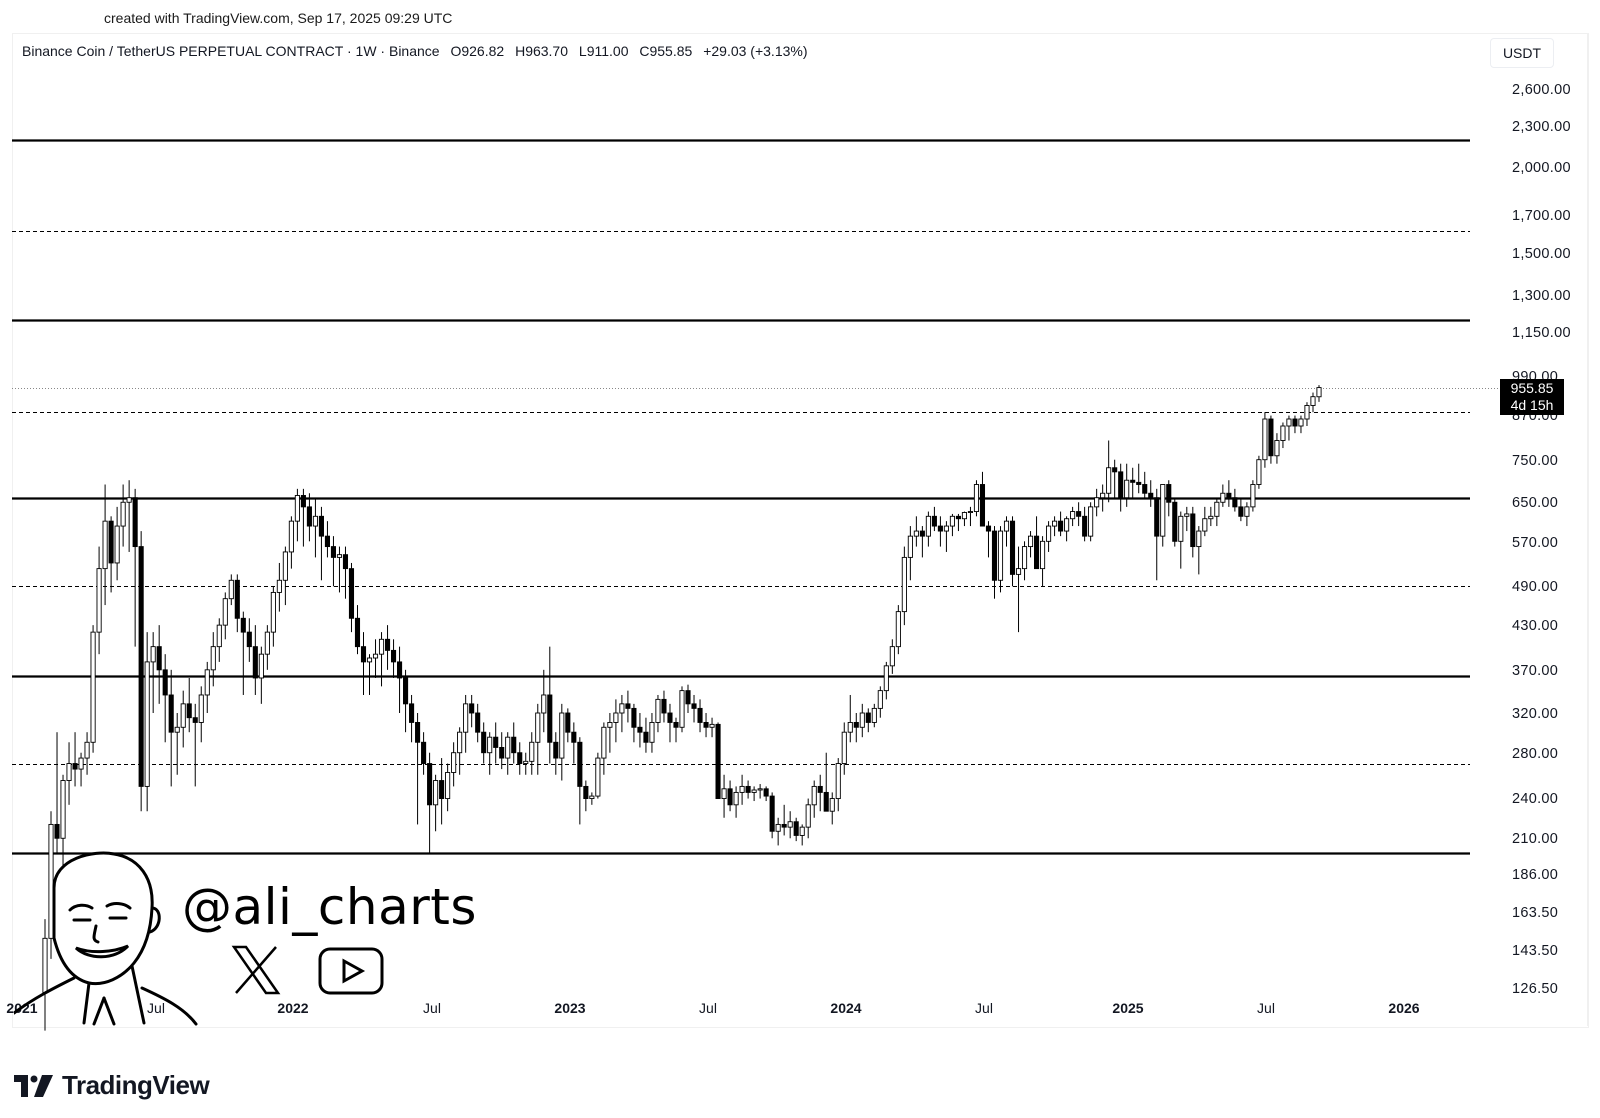  I want to click on price-axis-label: 2,300.00, so click(1541, 127).